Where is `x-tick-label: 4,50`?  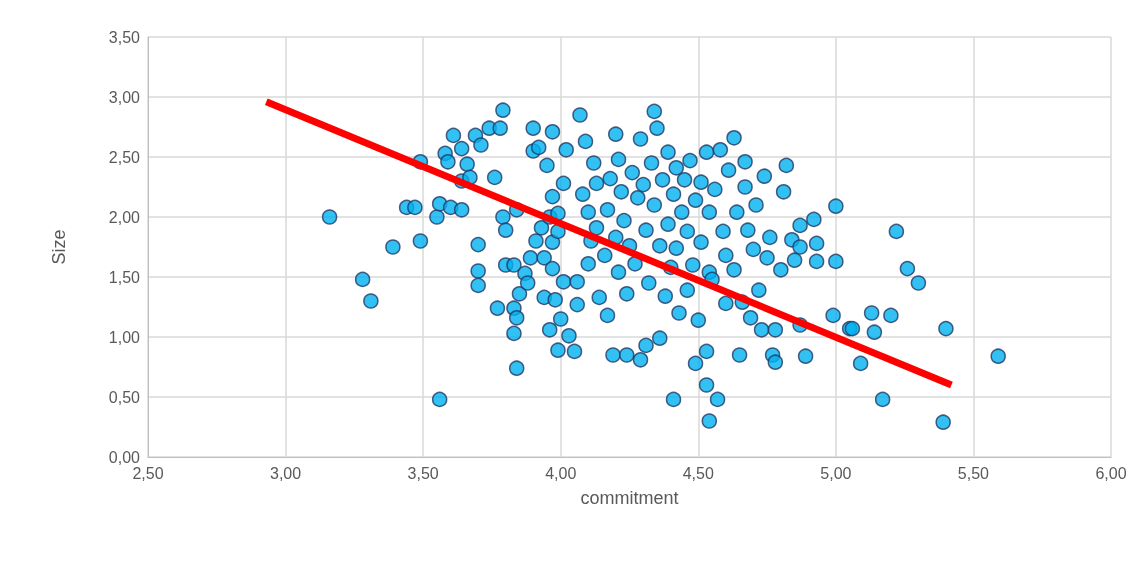
x-tick-label: 4,50 is located at coordinates (698, 473).